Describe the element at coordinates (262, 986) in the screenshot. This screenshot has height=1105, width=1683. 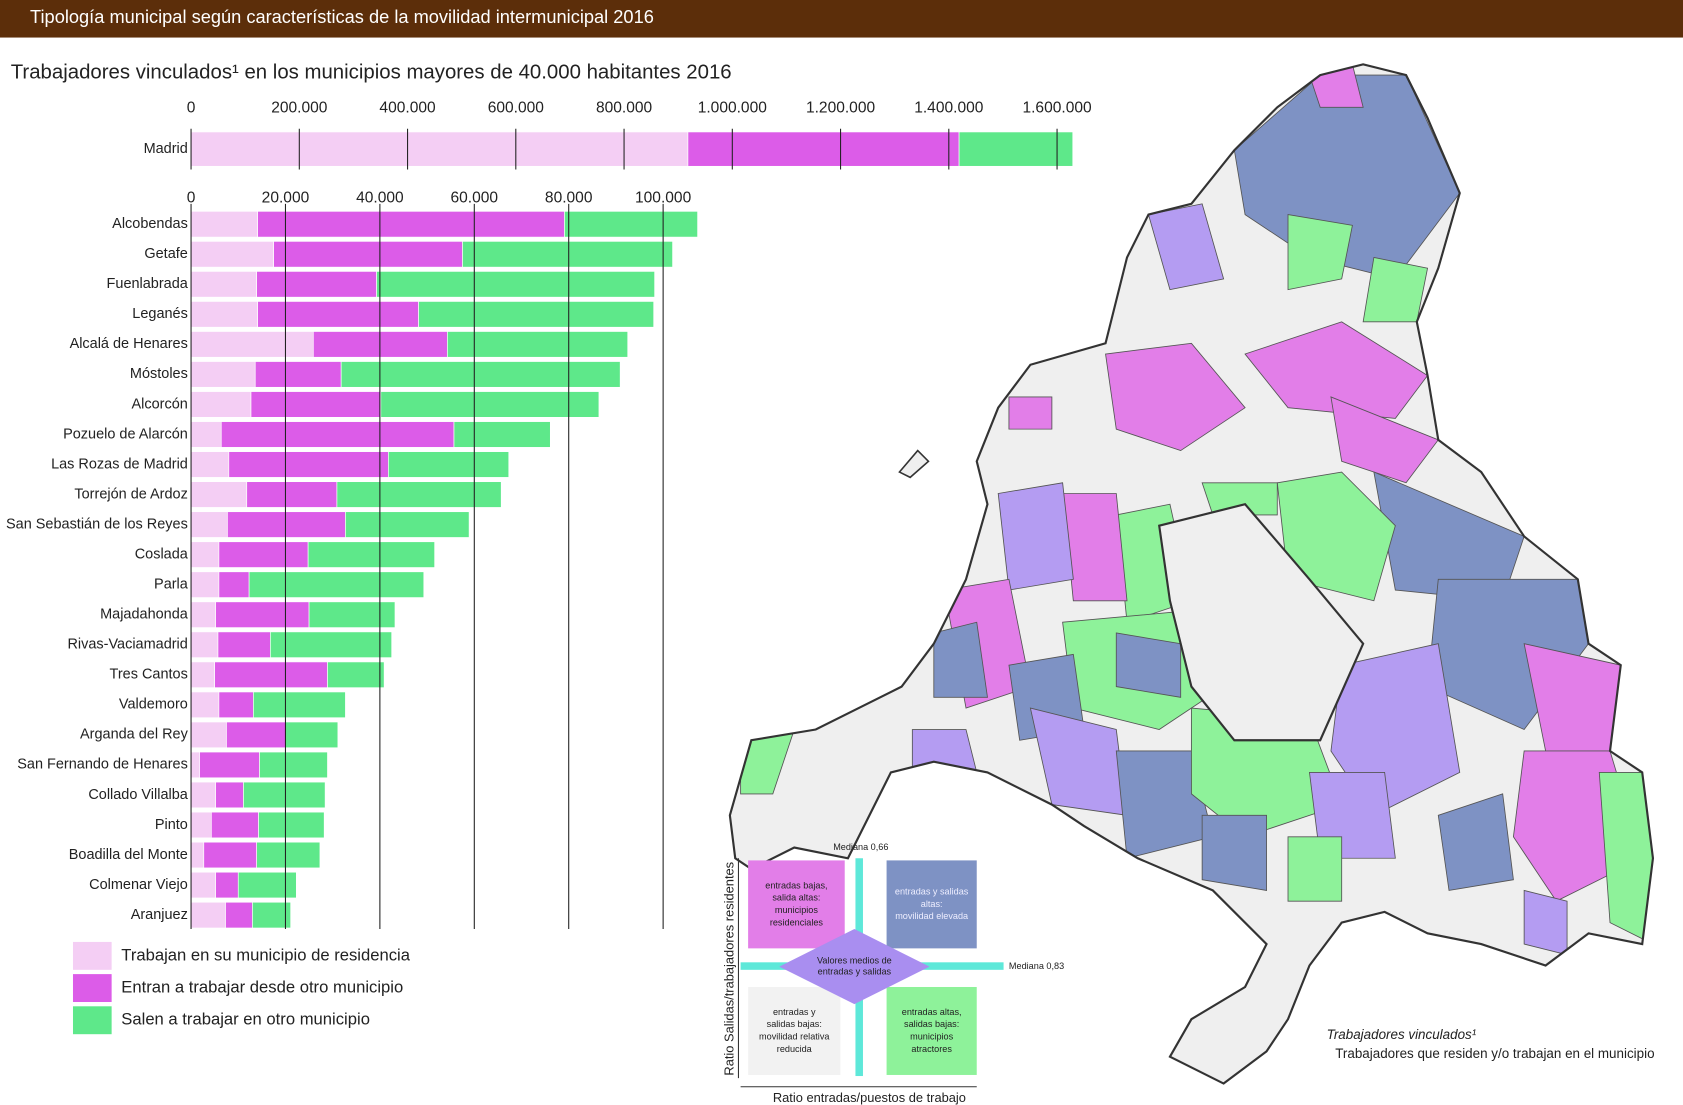
I see `legend-label: Entran a trabajar desde otro municipio` at that location.